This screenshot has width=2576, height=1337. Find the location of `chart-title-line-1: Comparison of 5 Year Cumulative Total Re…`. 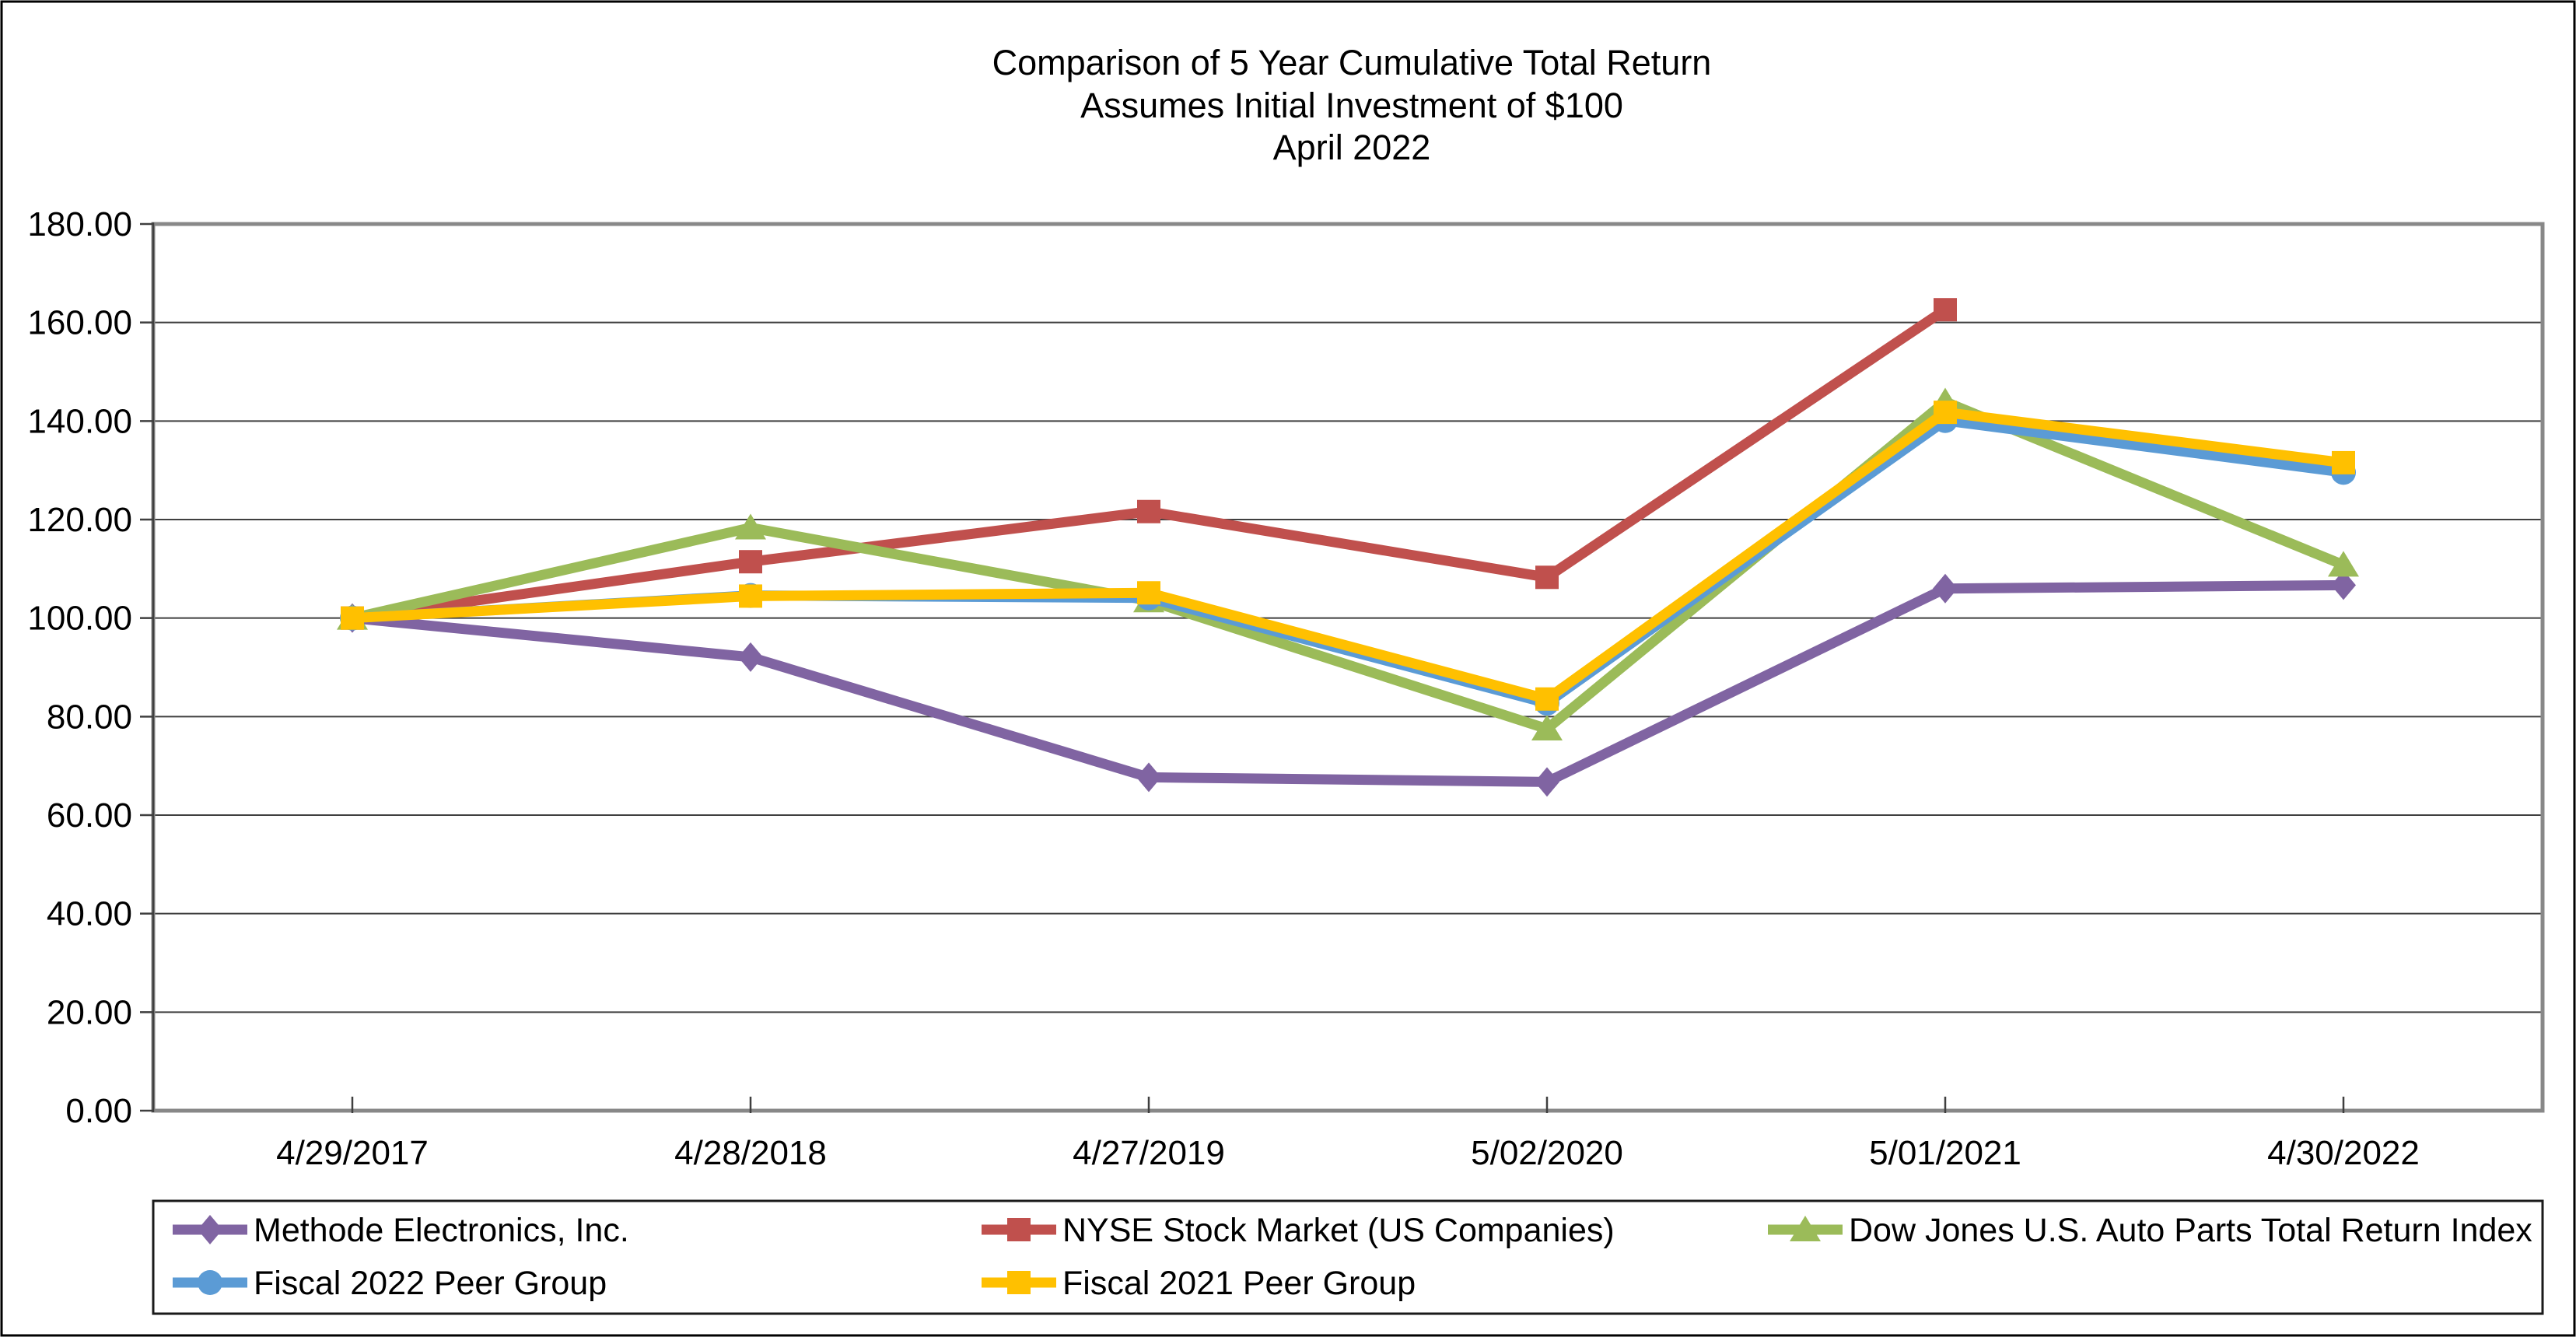

chart-title-line-1: Comparison of 5 Year Cumulative Total Re… is located at coordinates (1352, 63).